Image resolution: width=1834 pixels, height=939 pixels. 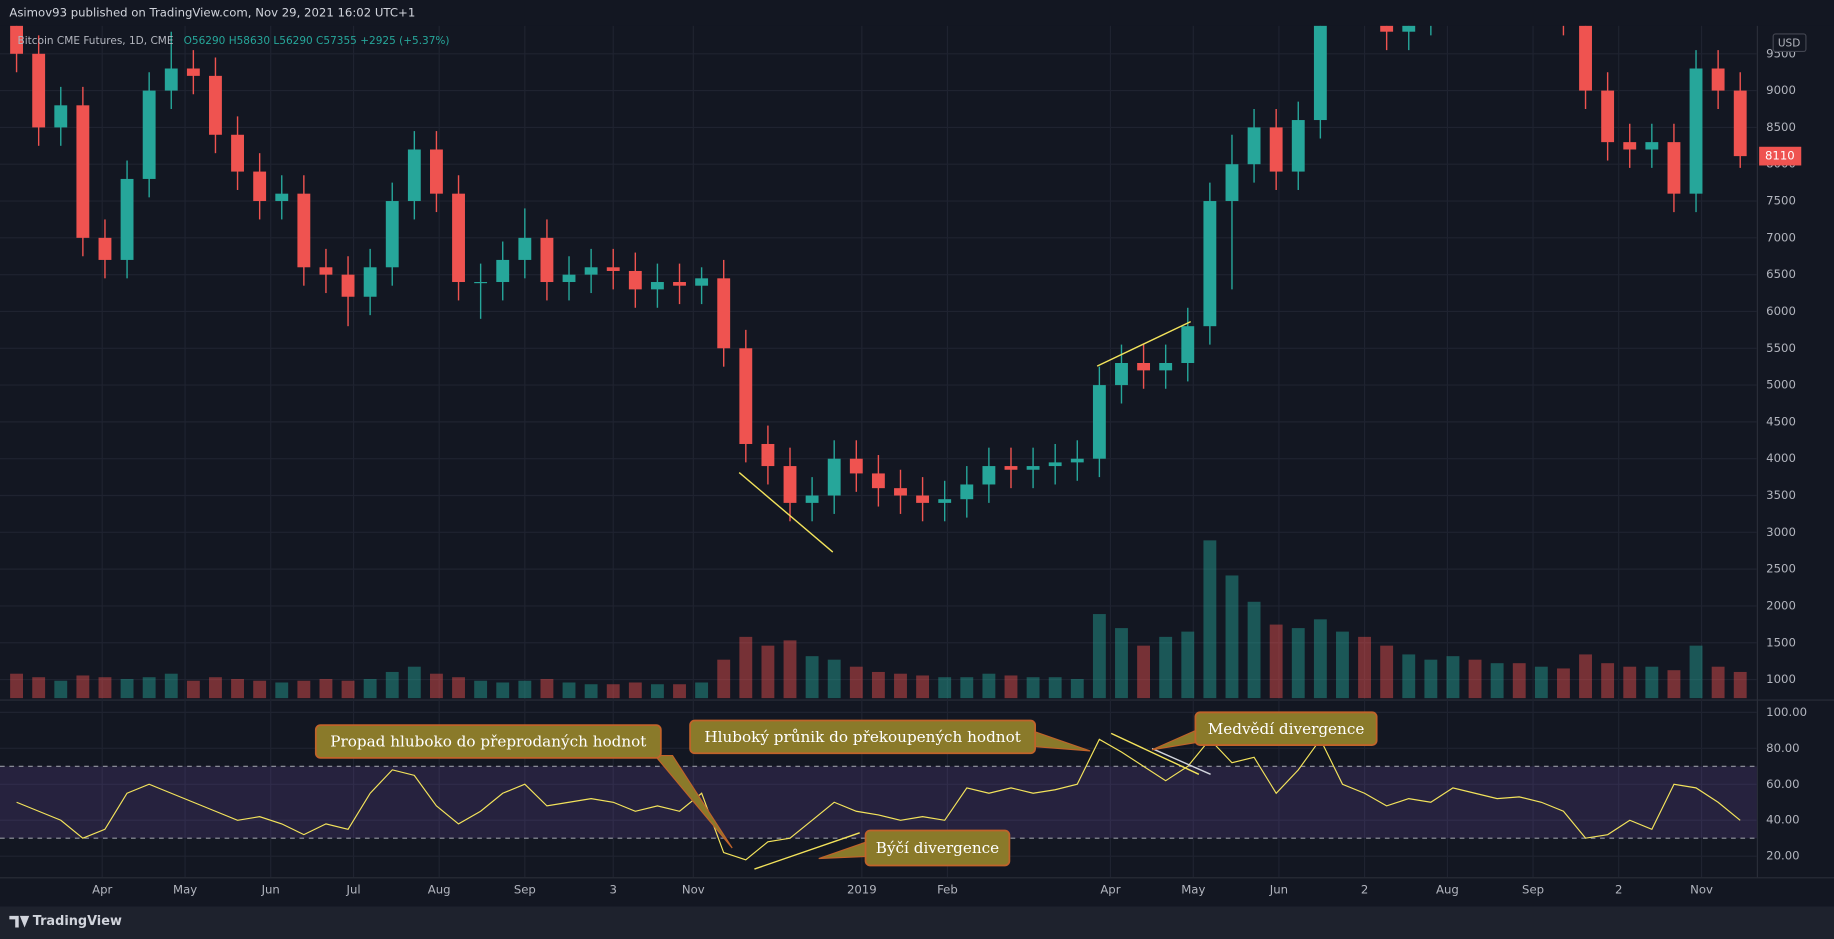 What do you see at coordinates (1155, 753) in the screenshot?
I see `trend-line` at bounding box center [1155, 753].